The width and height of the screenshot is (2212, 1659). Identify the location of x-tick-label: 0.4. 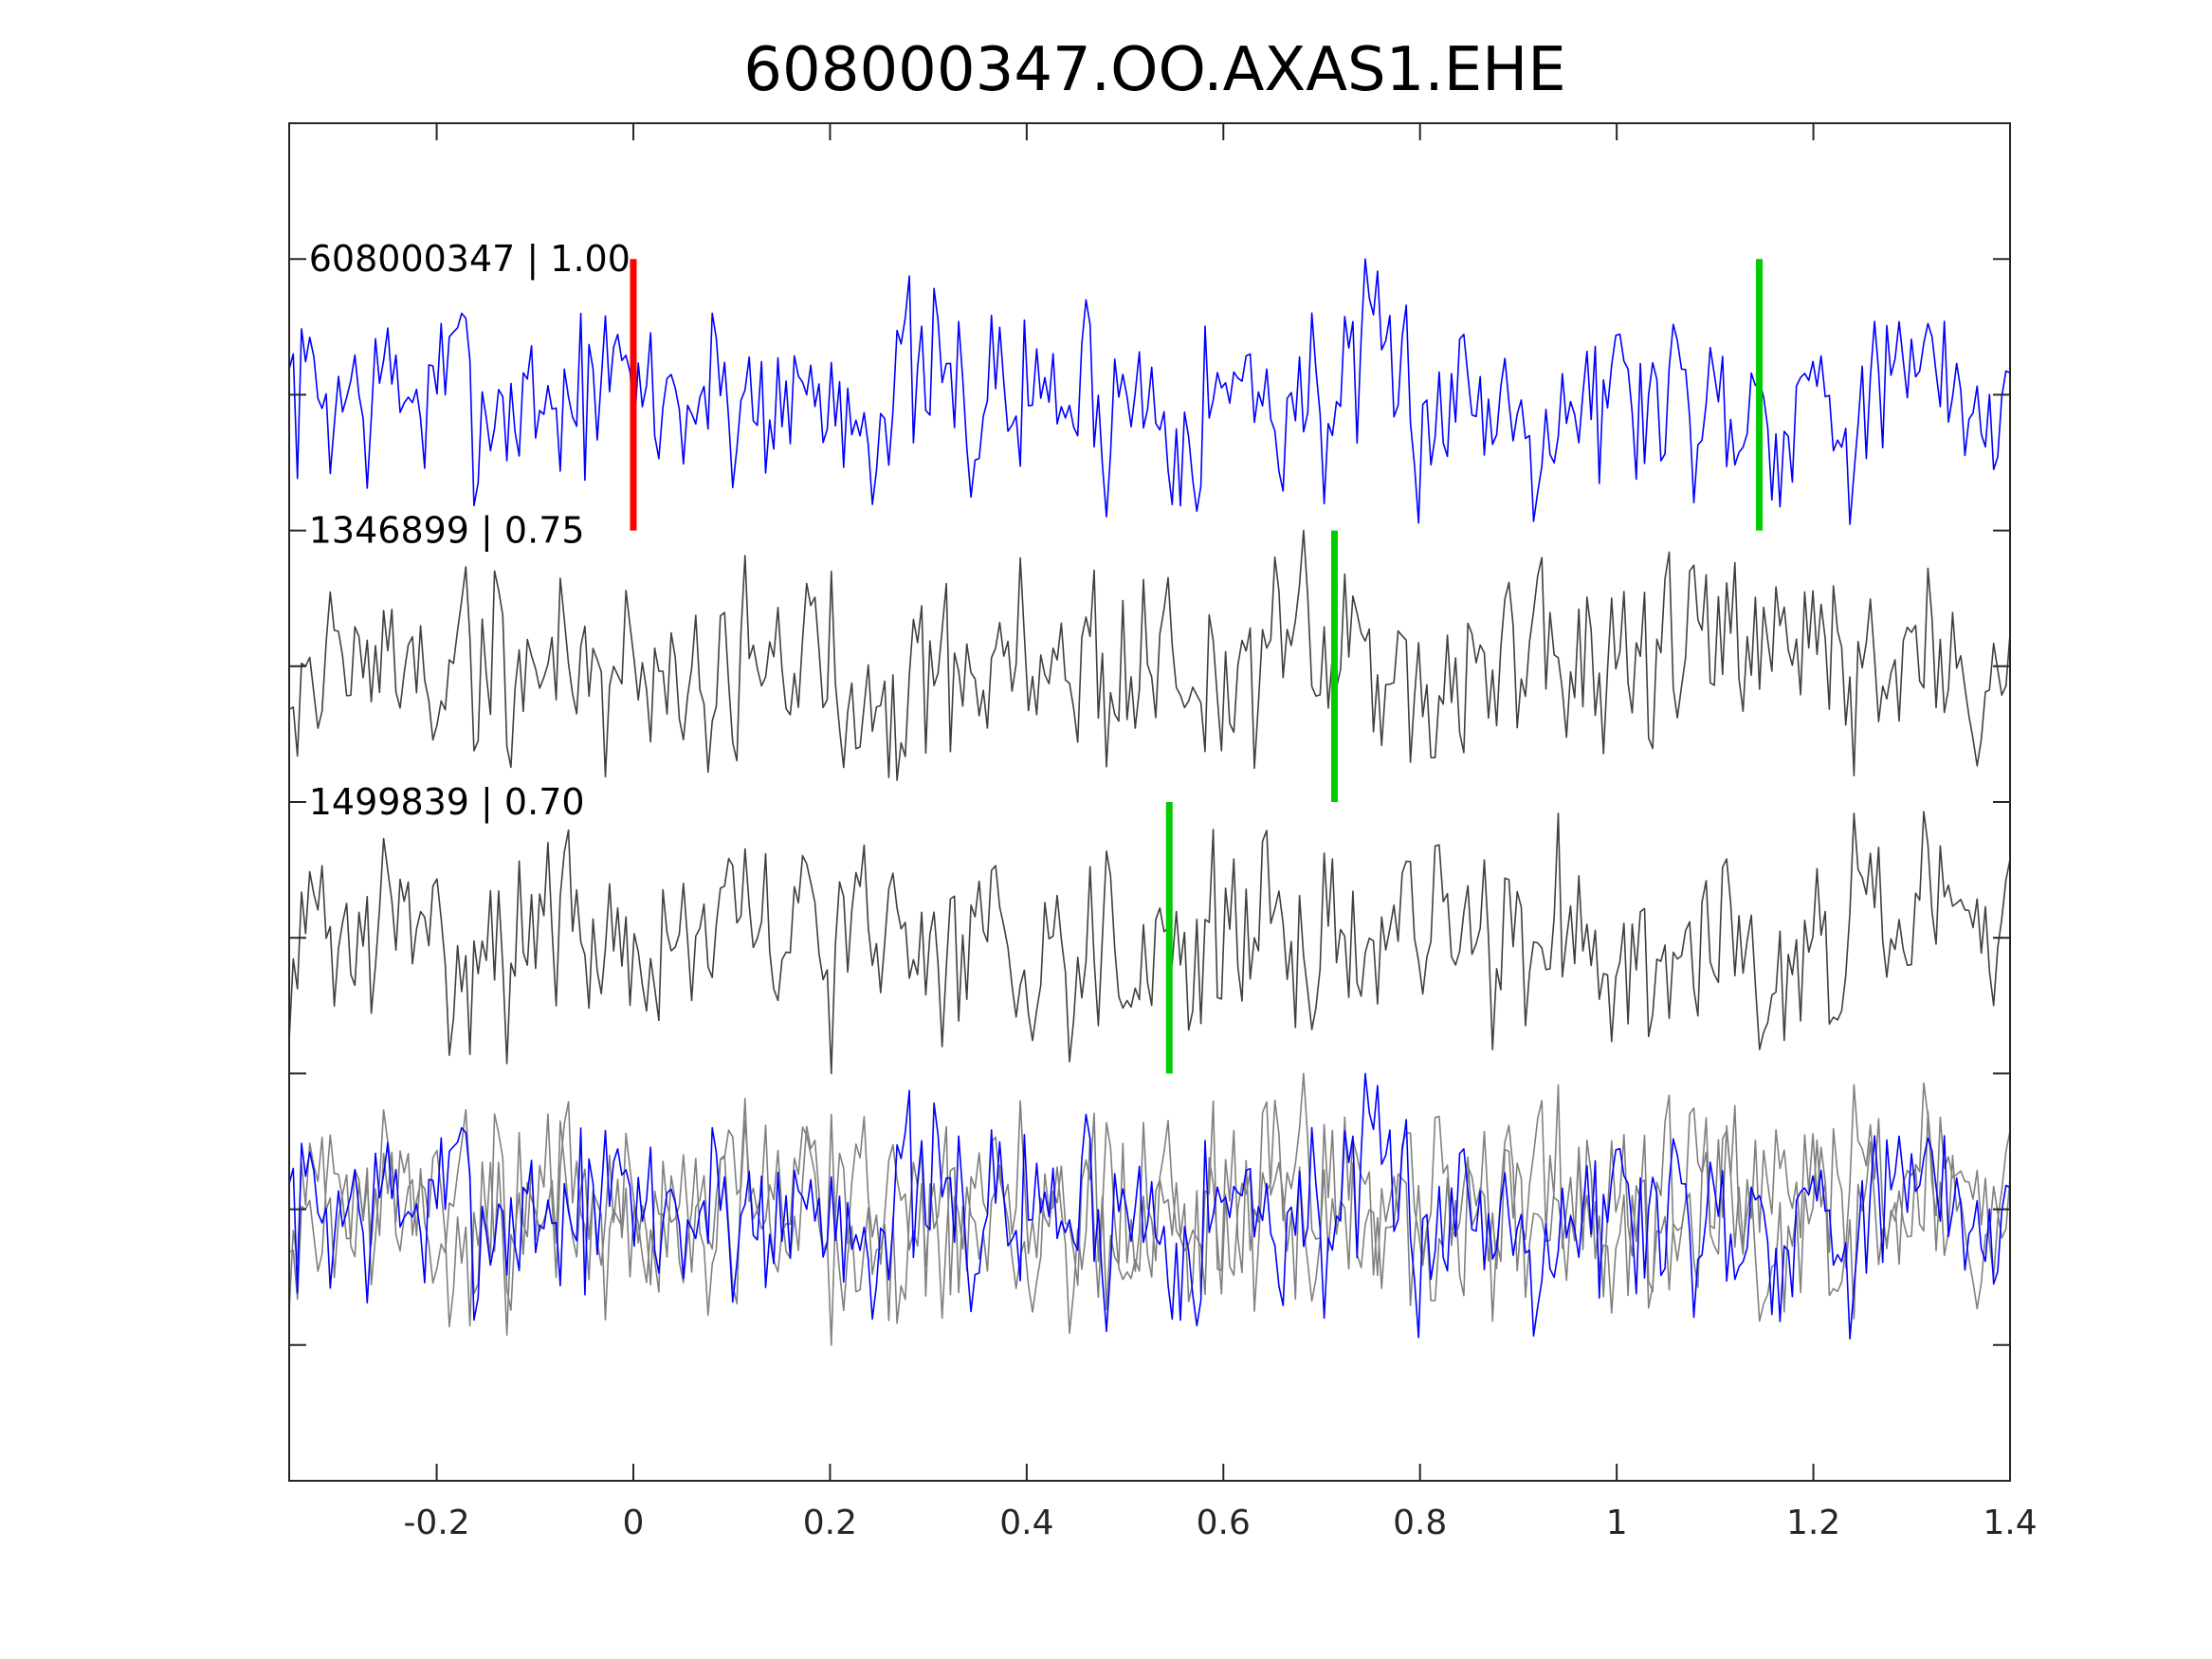
(1026, 1523).